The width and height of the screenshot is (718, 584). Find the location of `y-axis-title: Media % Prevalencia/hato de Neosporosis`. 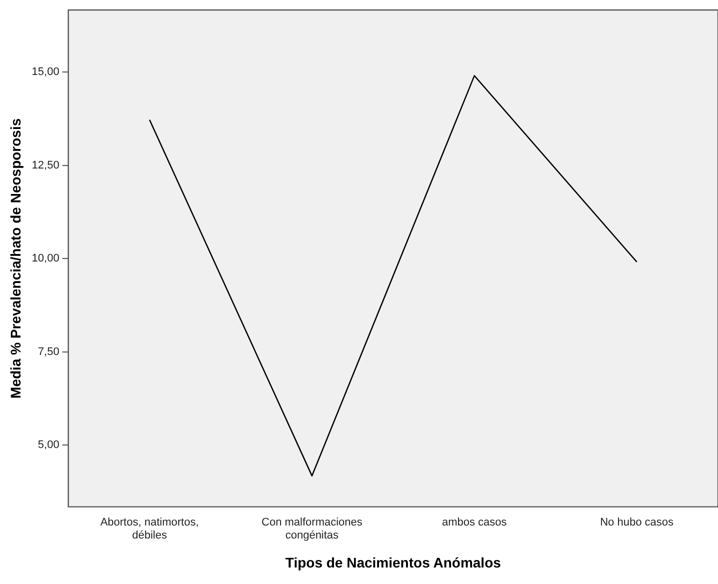

y-axis-title: Media % Prevalencia/hato de Neosporosis is located at coordinates (15, 258).